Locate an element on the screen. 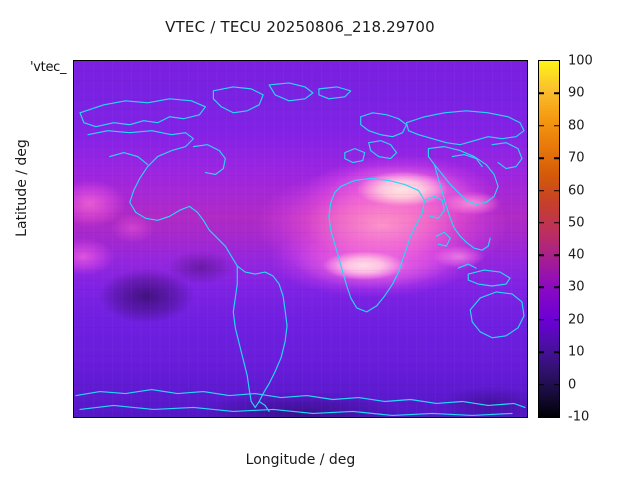  cbar-mark-30-right is located at coordinates (556, 287).